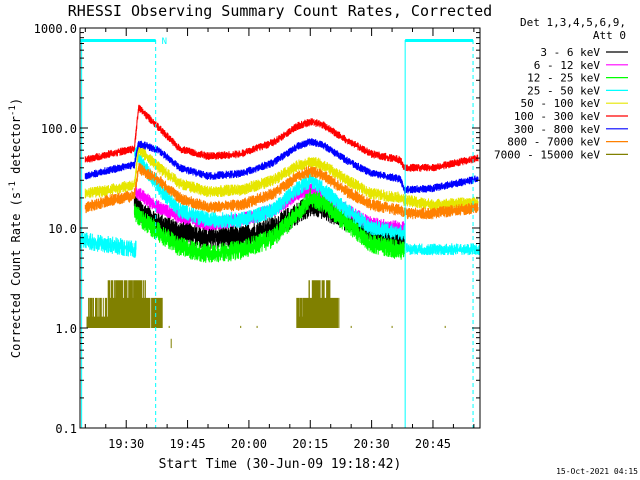 This screenshot has height=480, width=640. I want to click on legend-label-6: 300 - 800 keV, so click(557, 129).